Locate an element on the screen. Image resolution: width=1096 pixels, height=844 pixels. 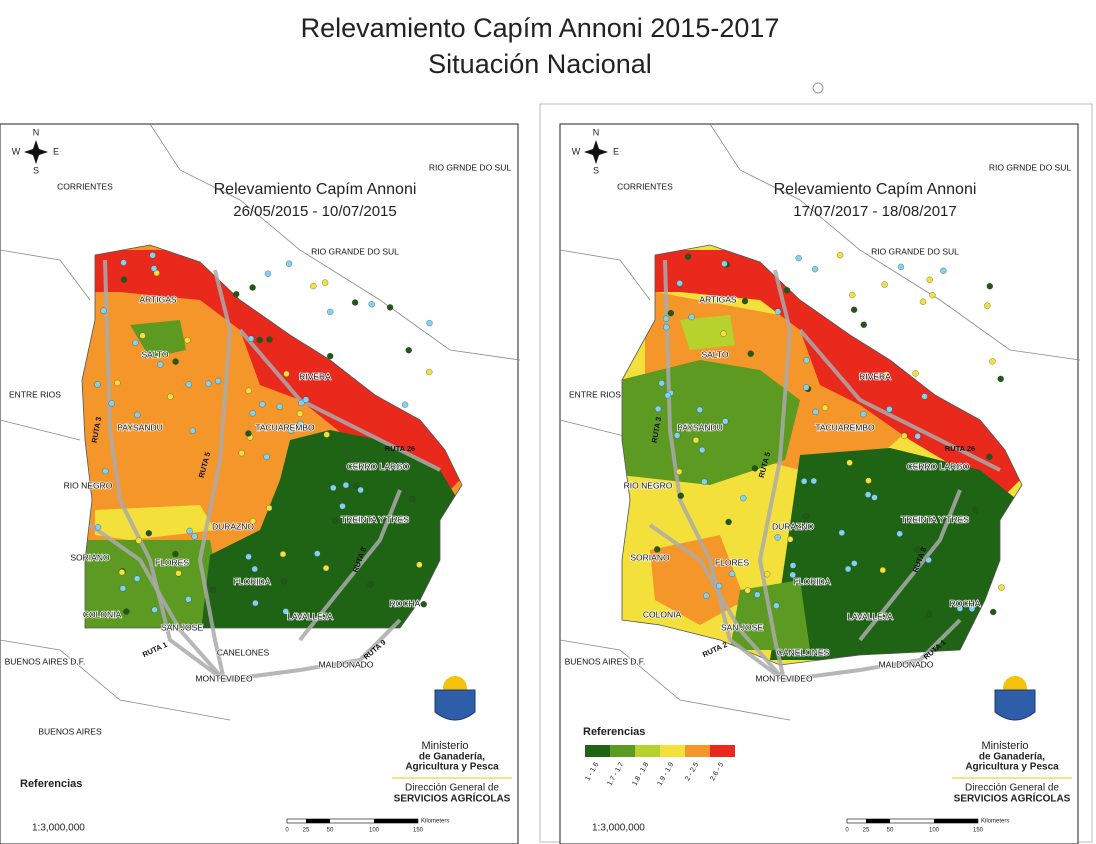
place-label: TREINTA Y TRES is located at coordinates (375, 519).